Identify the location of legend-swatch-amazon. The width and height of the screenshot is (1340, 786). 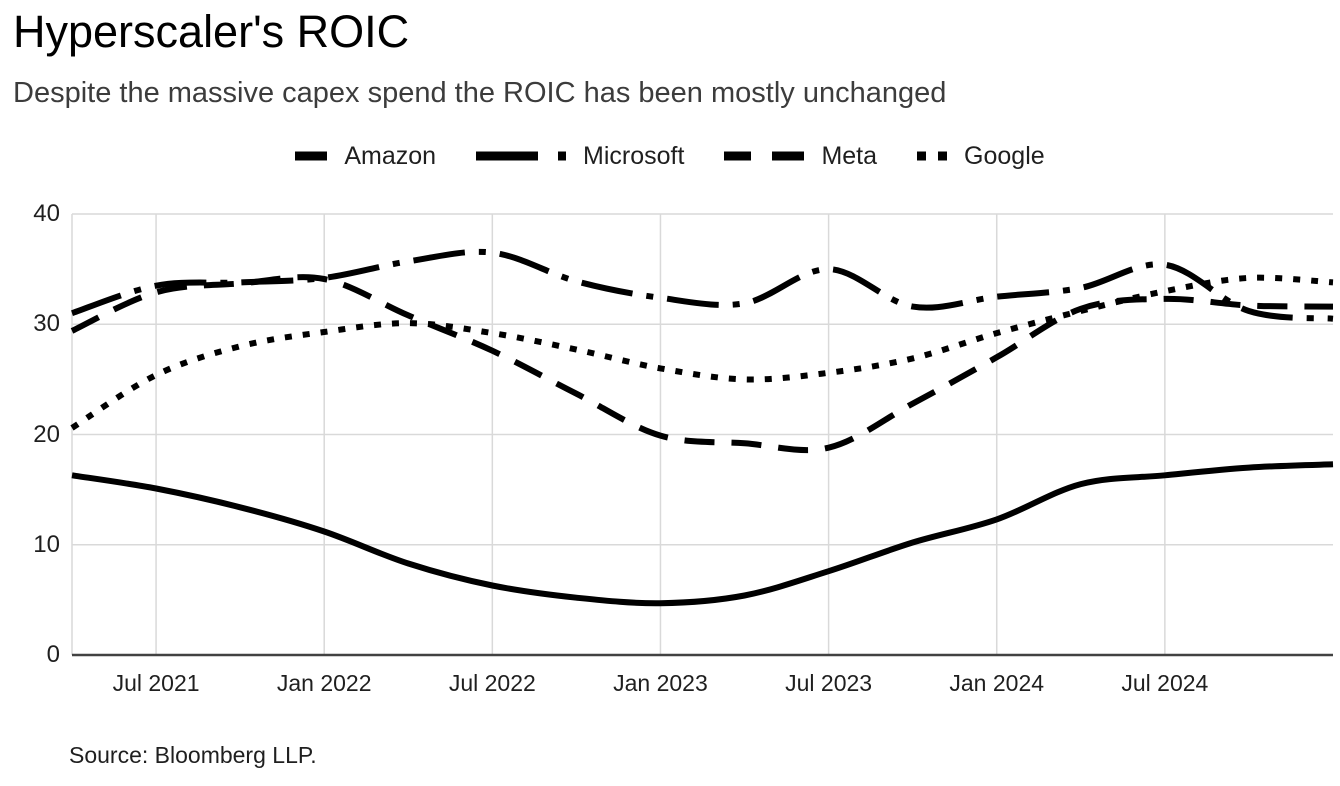
(311, 156).